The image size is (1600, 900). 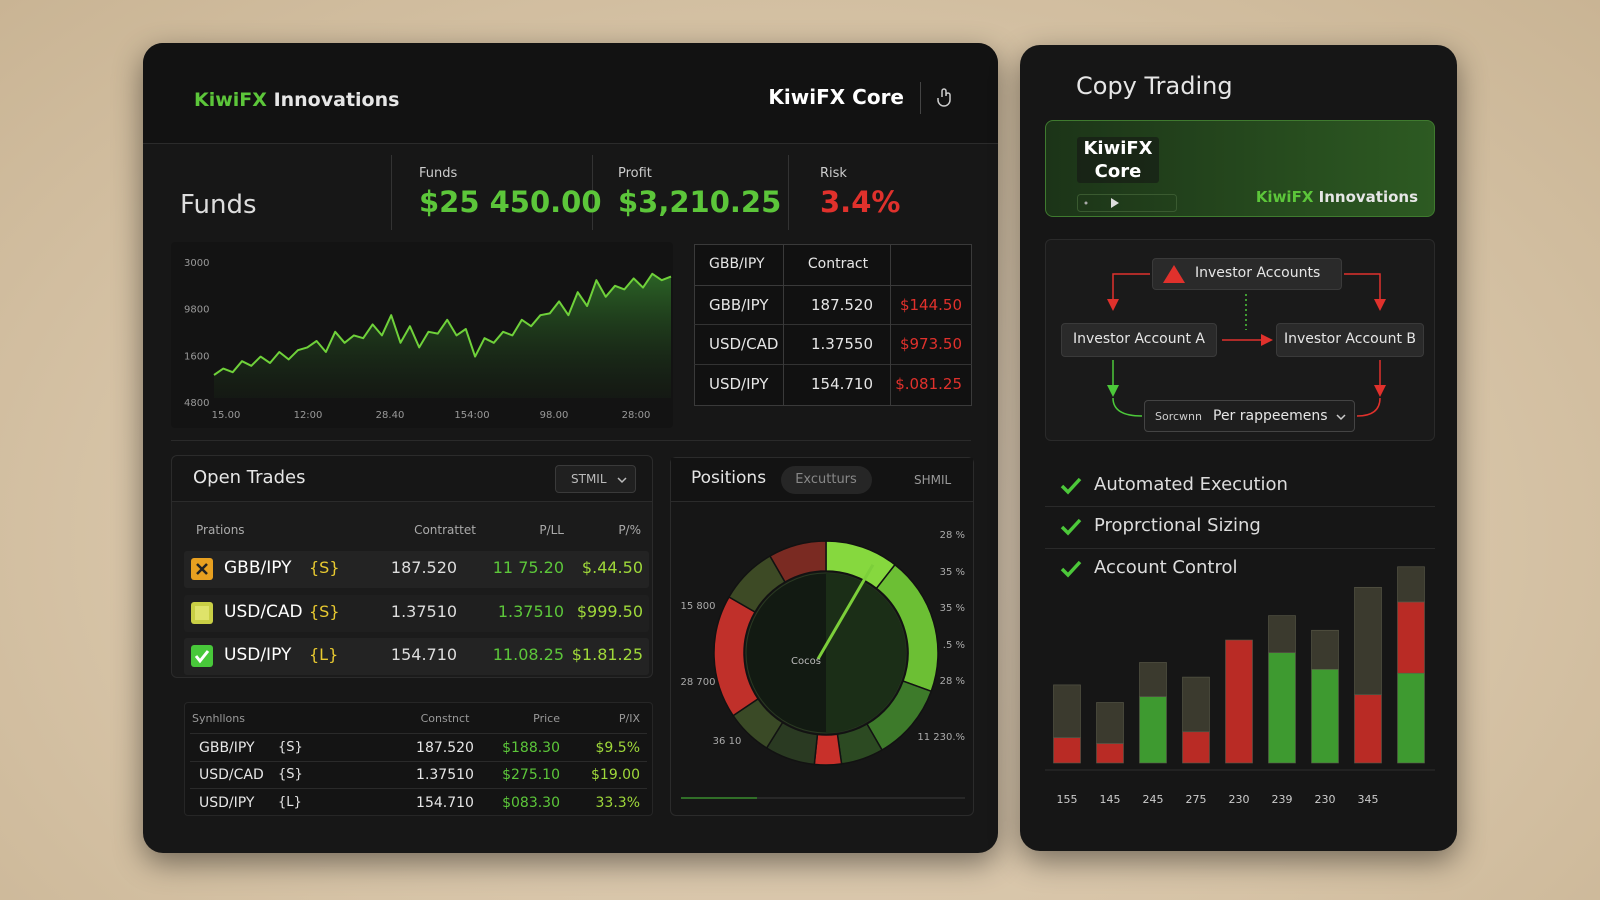 What do you see at coordinates (1284, 197) in the screenshot?
I see `brand-accent: KiwiFX` at bounding box center [1284, 197].